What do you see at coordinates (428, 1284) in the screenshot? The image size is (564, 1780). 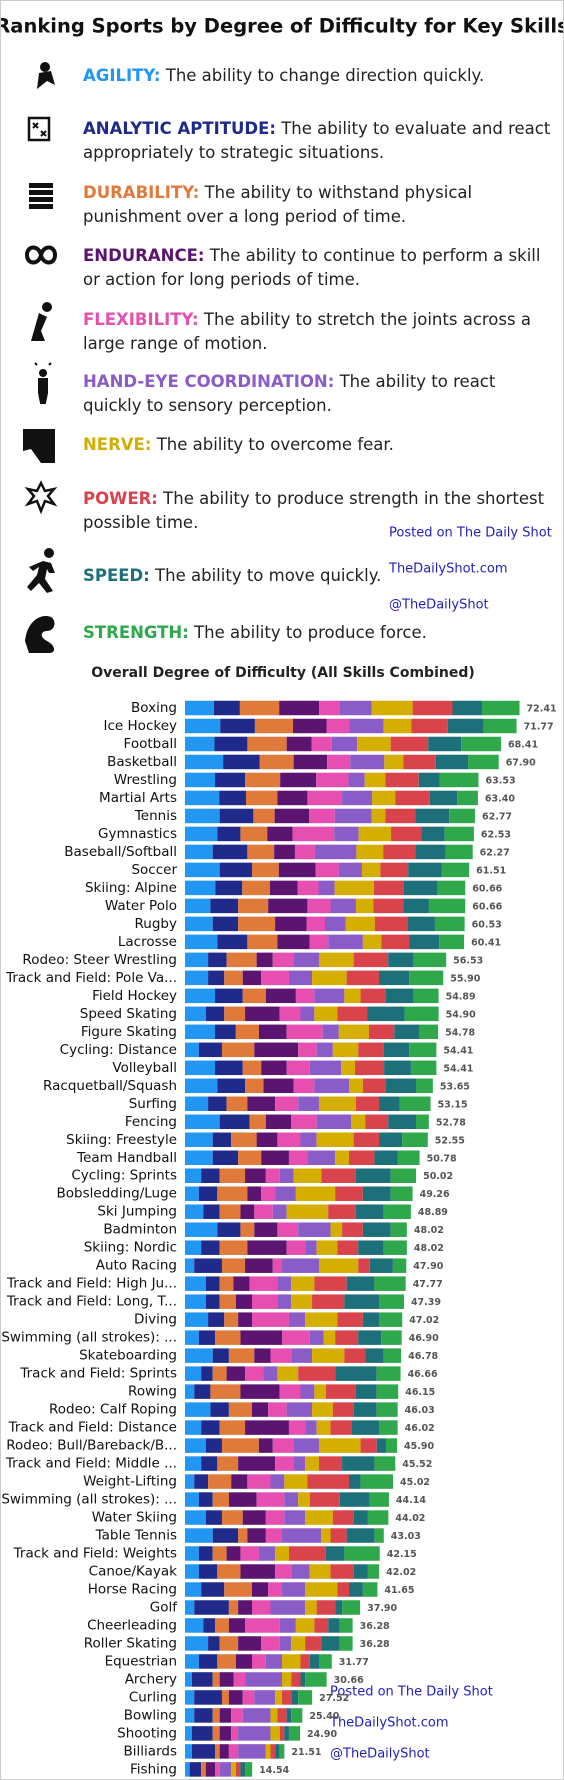 I see `total-label: 47.77` at bounding box center [428, 1284].